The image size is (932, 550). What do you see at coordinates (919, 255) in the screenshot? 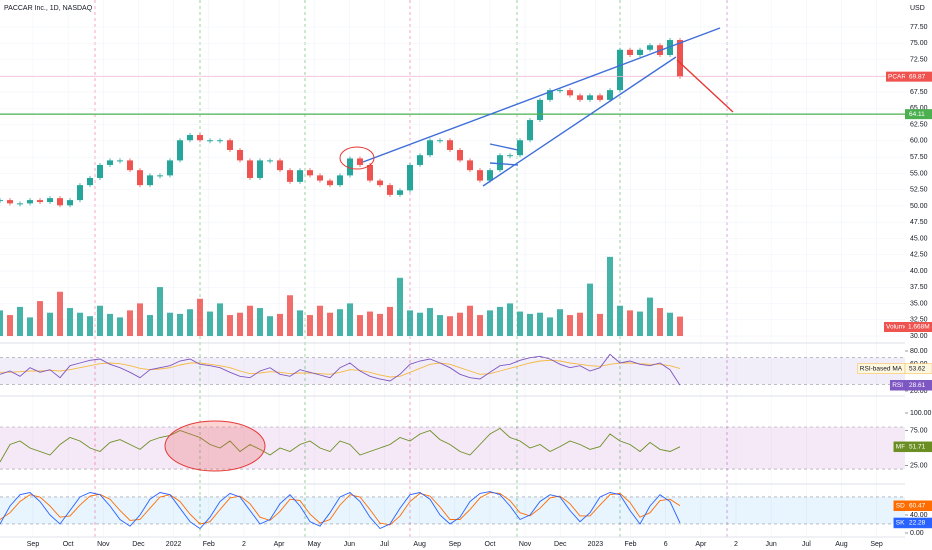
I see `y-tick-label: 42.50` at bounding box center [919, 255].